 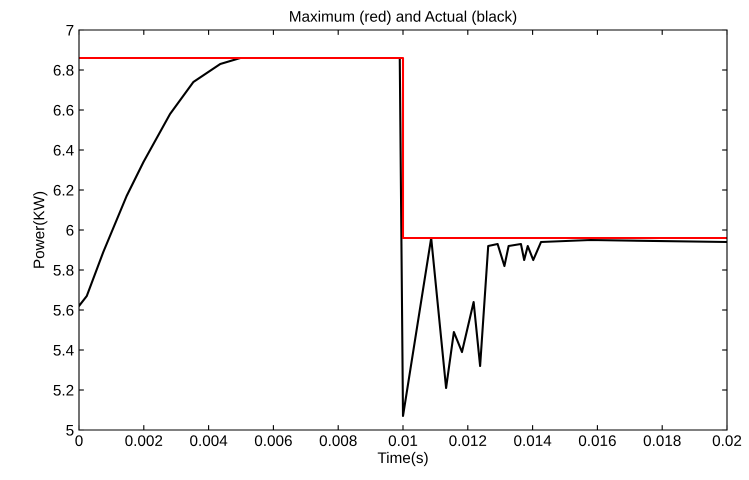 I want to click on y-tick-label: 5.2, so click(x=64, y=390).